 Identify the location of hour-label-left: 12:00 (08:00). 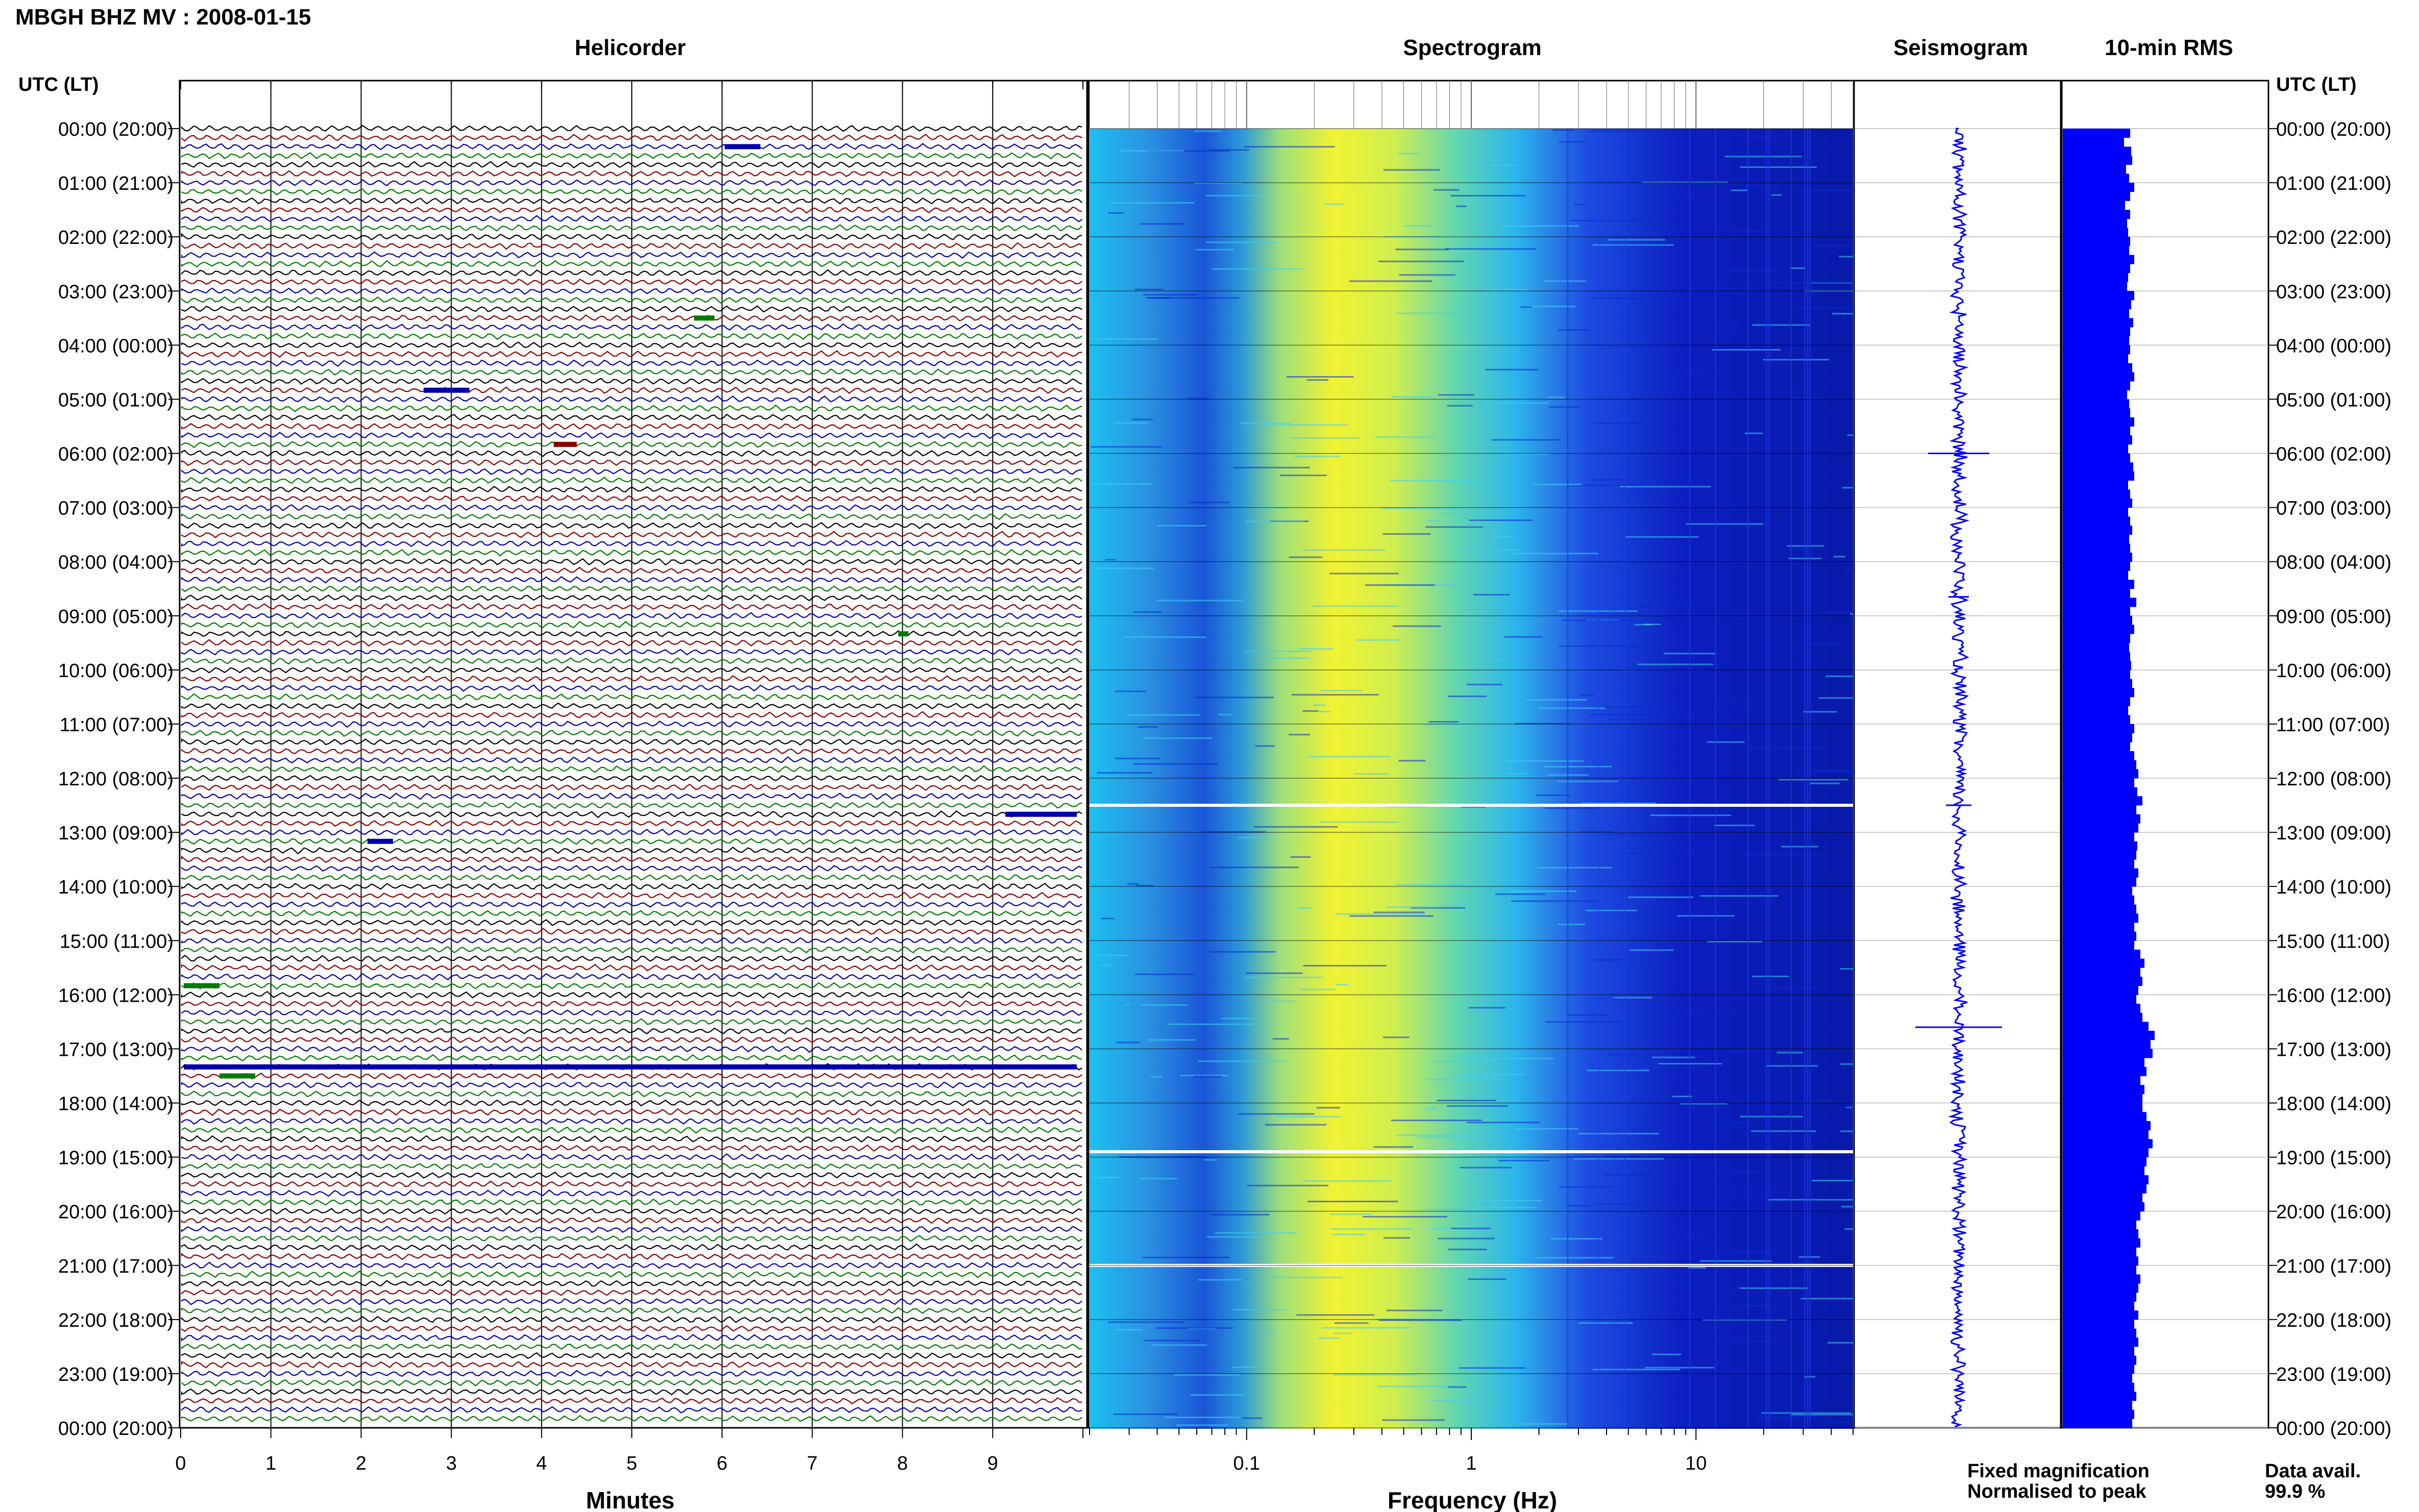
(116, 779).